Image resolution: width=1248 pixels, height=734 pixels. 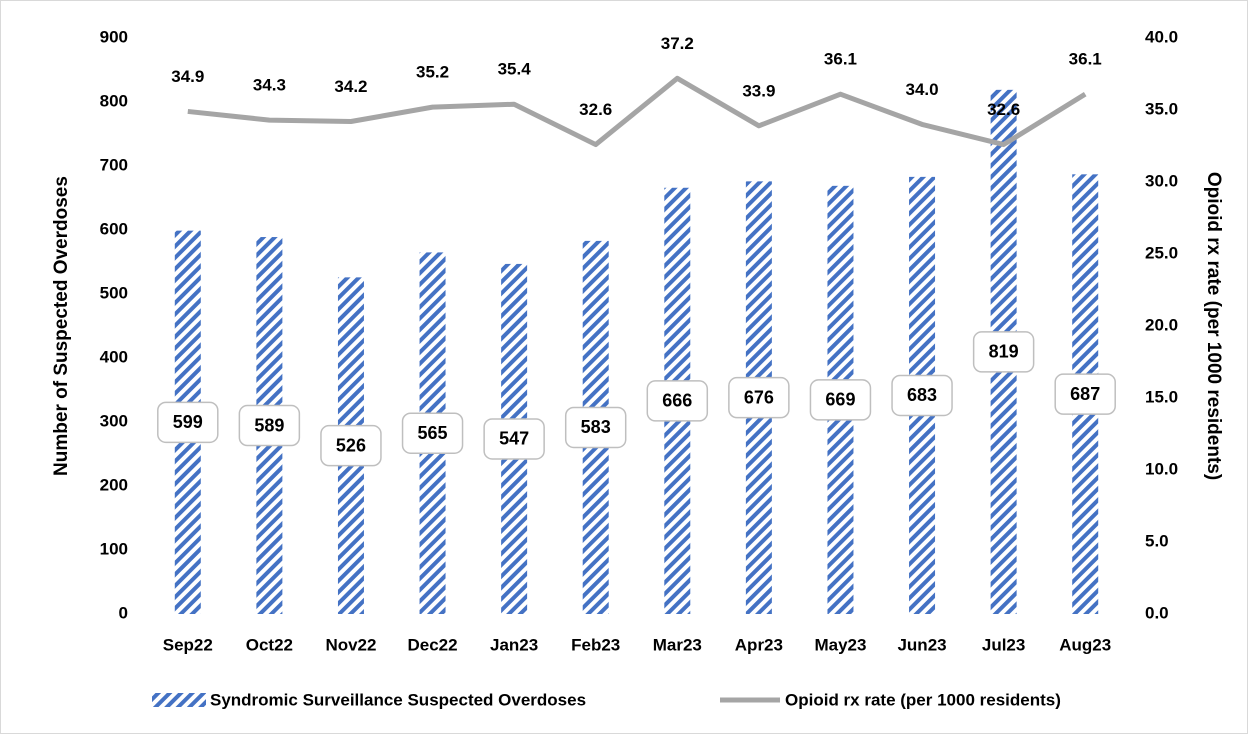 I want to click on y2-axis-title: Opioid rx rate (per 1000 residents), so click(x=1213, y=326).